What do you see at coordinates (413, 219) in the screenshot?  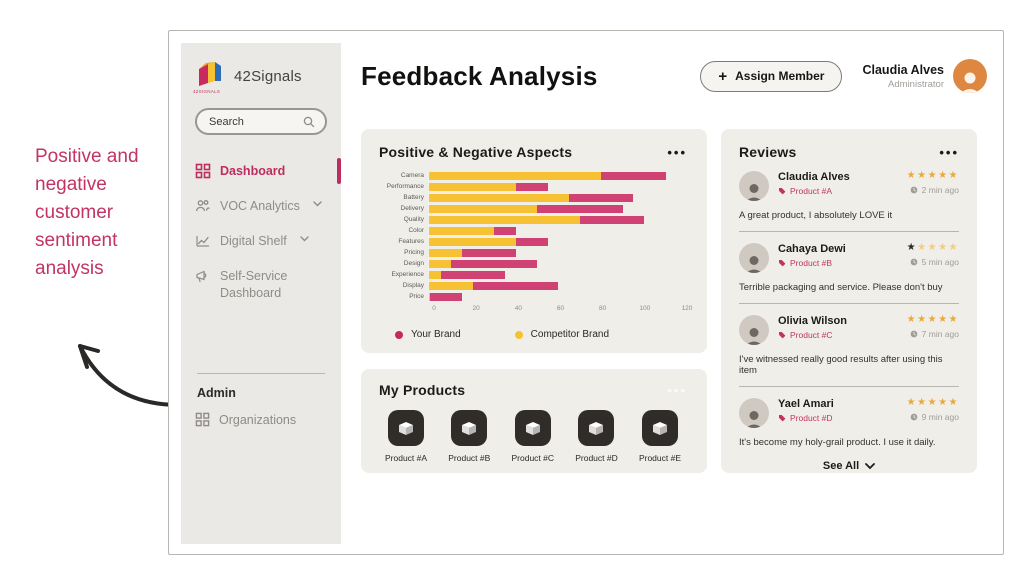 I see `chart-category-label: Quality` at bounding box center [413, 219].